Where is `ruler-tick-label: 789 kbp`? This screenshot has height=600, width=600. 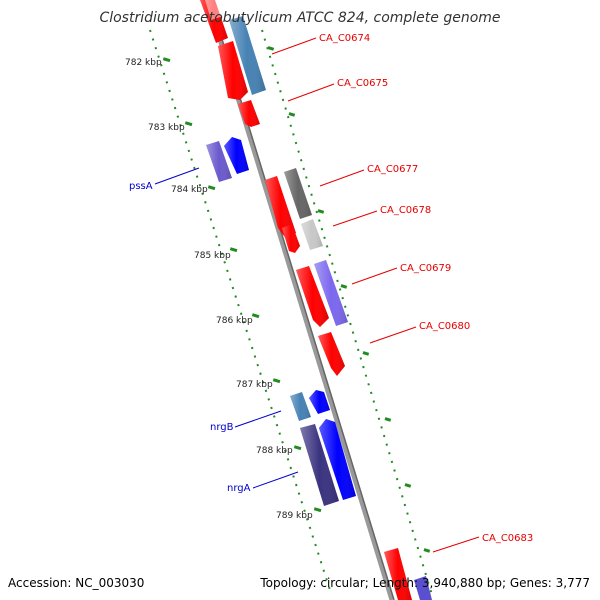 ruler-tick-label: 789 kbp is located at coordinates (294, 516).